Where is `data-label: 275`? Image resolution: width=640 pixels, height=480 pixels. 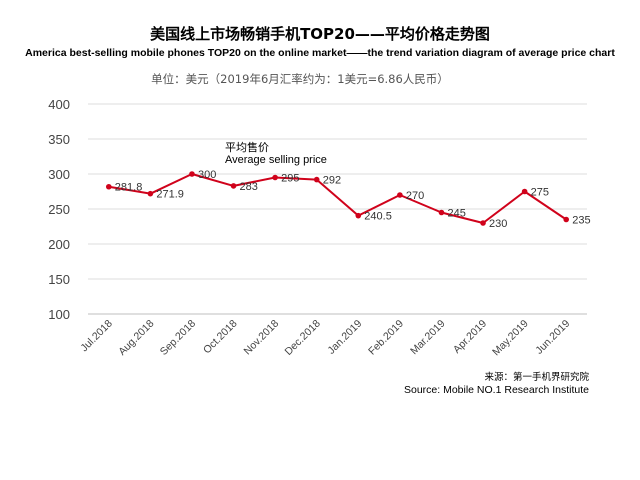
data-label: 275 is located at coordinates (540, 193).